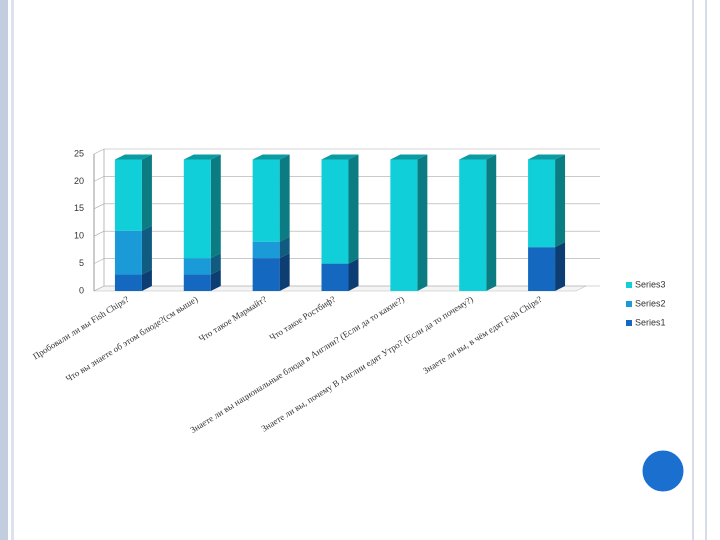 This screenshot has width=720, height=540. I want to click on legend-label: Series2, so click(650, 303).